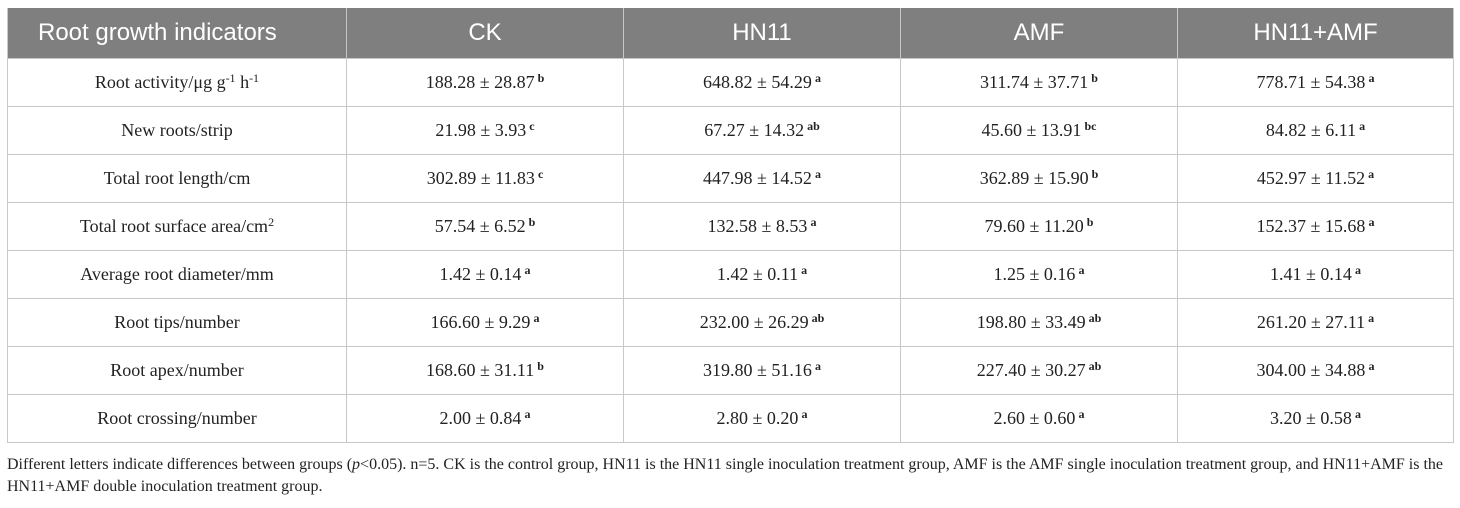 This screenshot has height=508, width=1460. I want to click on table-cell: 166.60 ± 9.29 a, so click(485, 322).